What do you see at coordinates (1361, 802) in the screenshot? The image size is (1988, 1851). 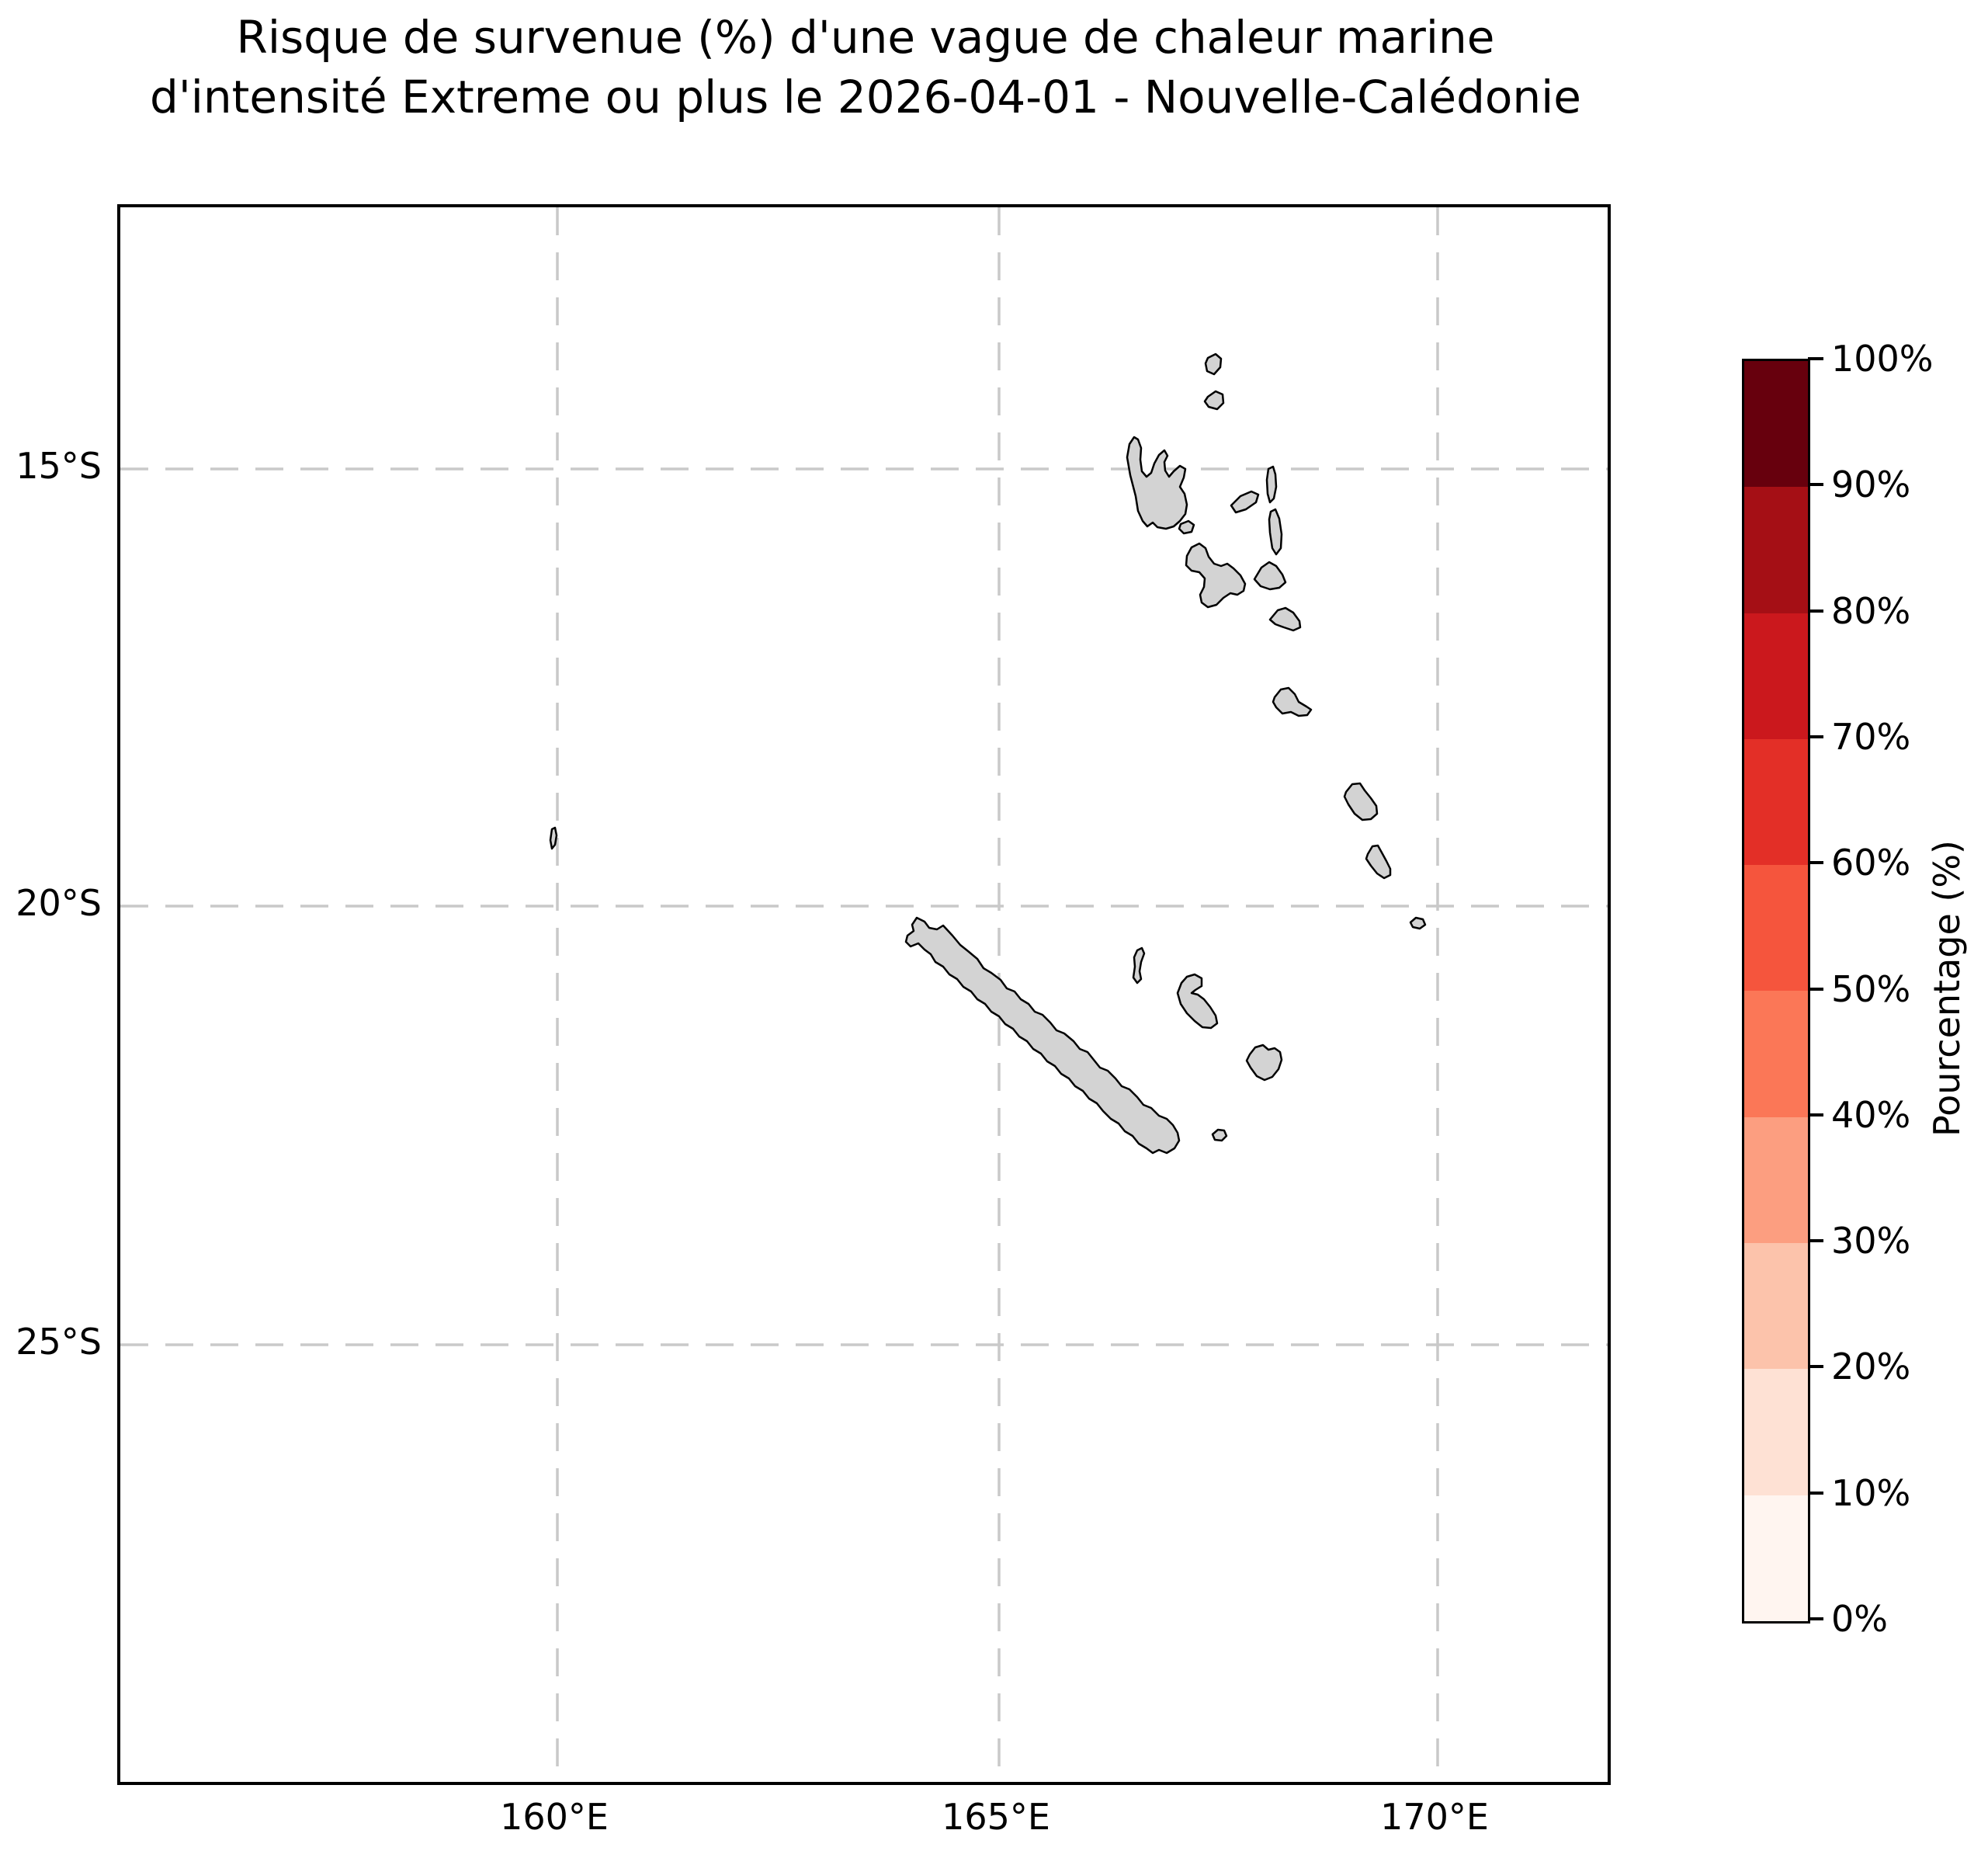 I see `island-erromango` at bounding box center [1361, 802].